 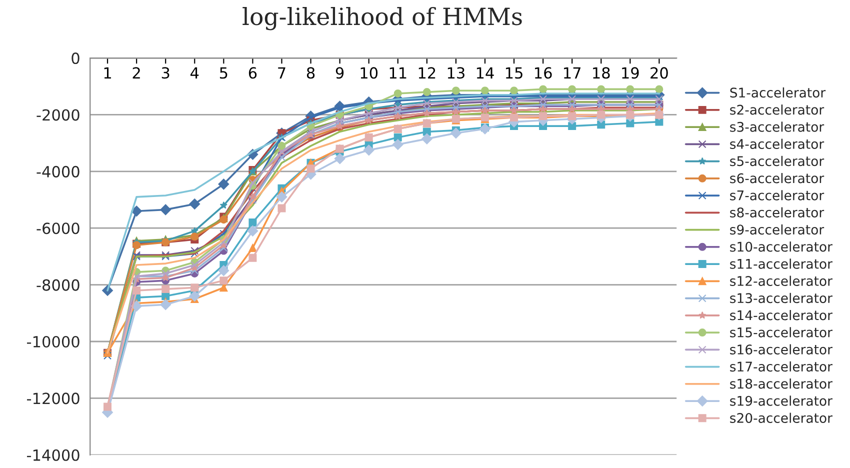 I want to click on x-tick-label: 1, so click(x=107, y=72).